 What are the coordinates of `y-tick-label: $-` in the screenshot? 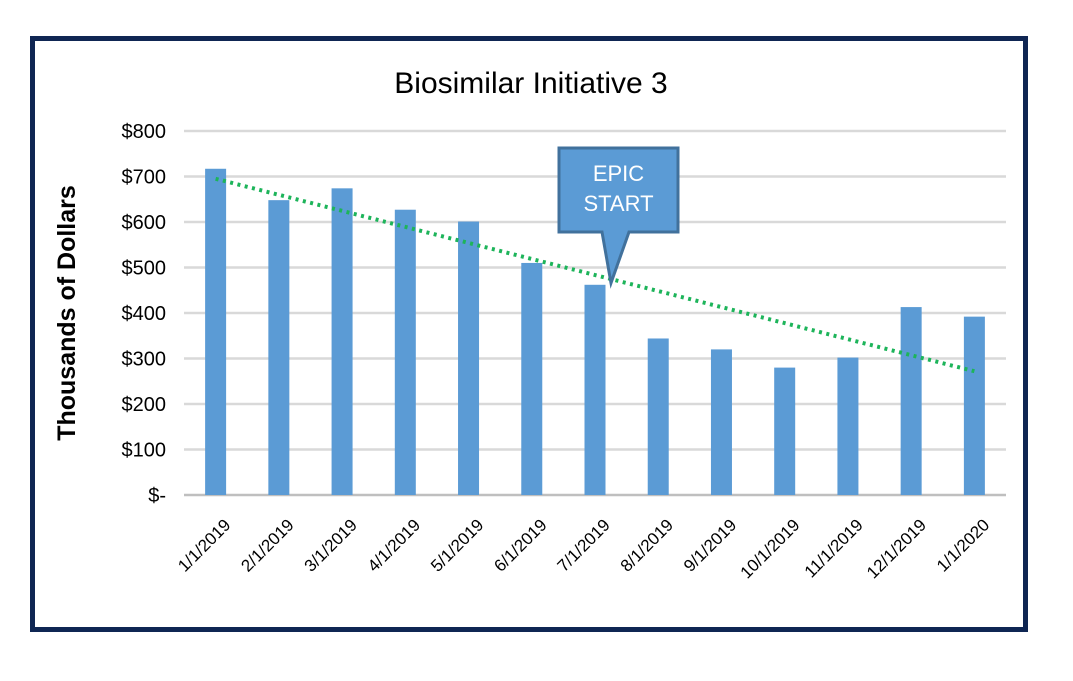 It's located at (157, 496).